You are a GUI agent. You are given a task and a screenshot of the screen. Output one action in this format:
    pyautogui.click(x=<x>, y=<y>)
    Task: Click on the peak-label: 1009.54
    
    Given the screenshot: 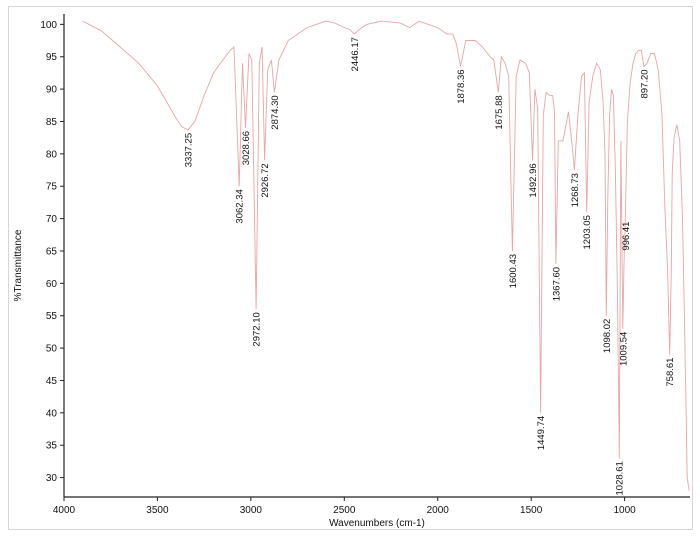 What is the action you would take?
    pyautogui.click(x=623, y=349)
    